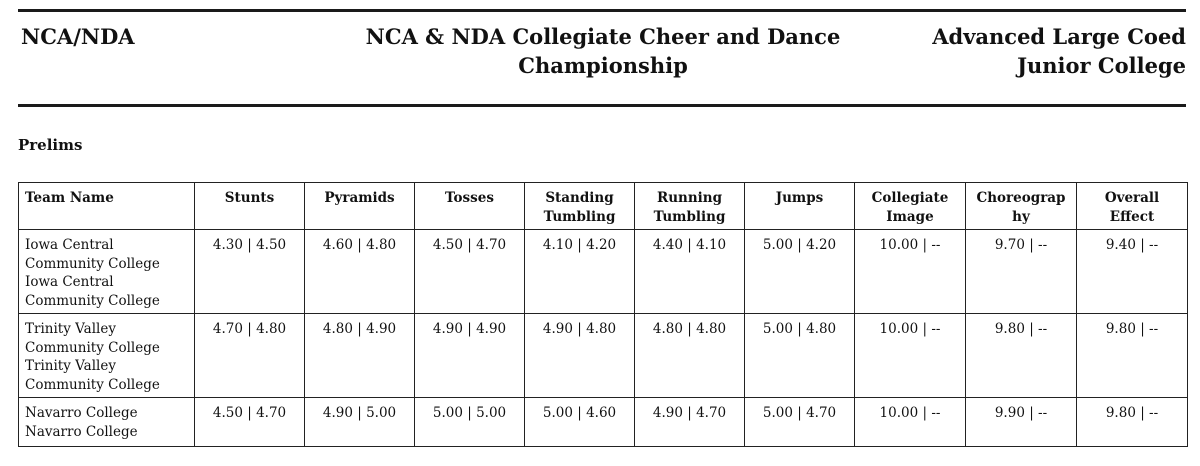 This screenshot has height=466, width=1200. What do you see at coordinates (359, 206) in the screenshot?
I see `column-header-pyramids: Pyramids` at bounding box center [359, 206].